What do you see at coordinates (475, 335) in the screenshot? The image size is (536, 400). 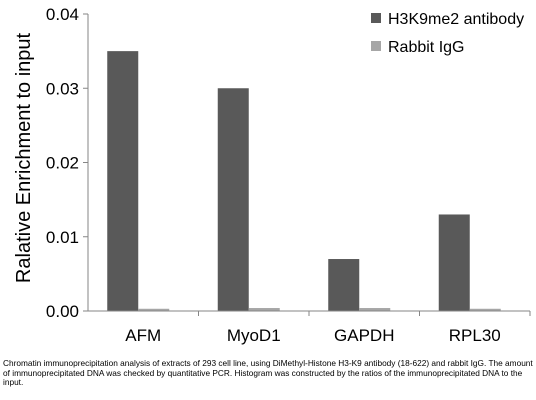 I see `x-tick-label: RPL30` at bounding box center [475, 335].